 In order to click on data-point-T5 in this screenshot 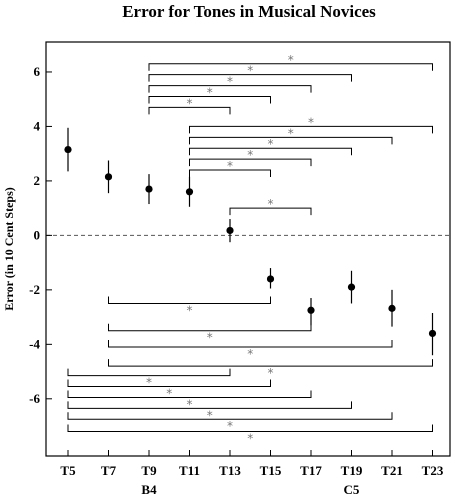, I will do `click(68, 149)`.